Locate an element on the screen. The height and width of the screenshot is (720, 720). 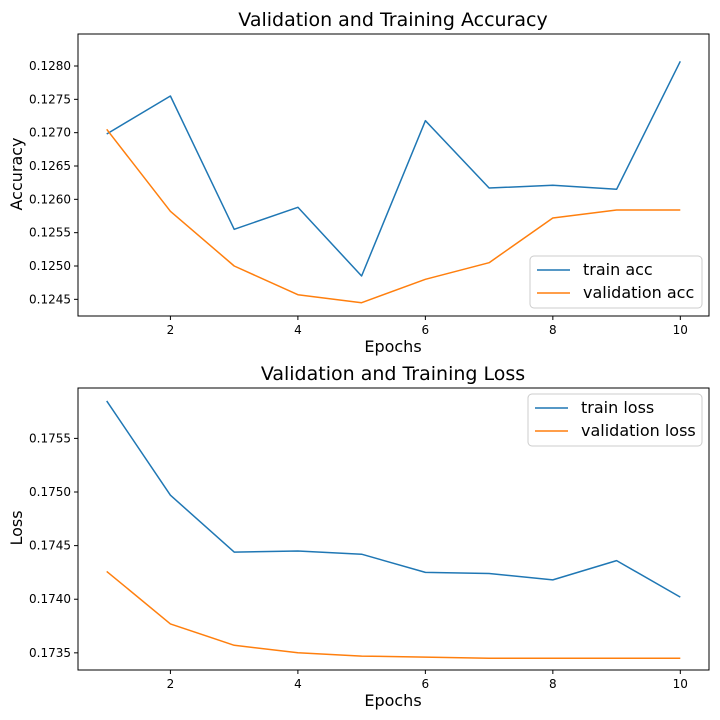
y-tick-label: 0.1280 is located at coordinates (50, 66).